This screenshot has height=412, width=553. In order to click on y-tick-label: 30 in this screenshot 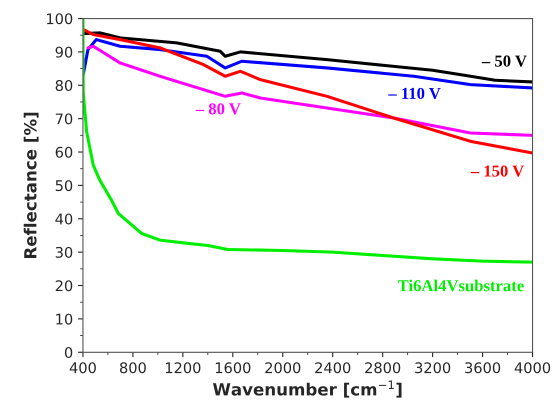, I will do `click(64, 252)`.